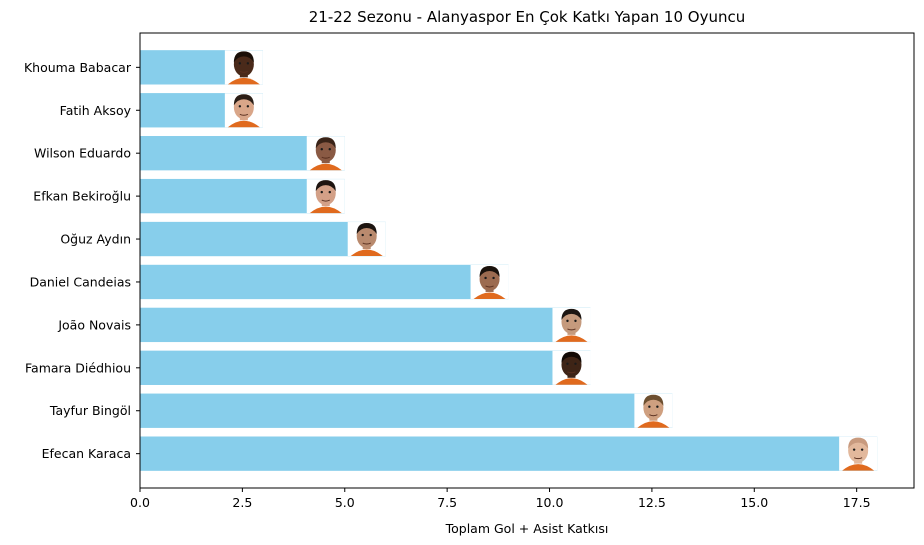 The width and height of the screenshot is (924, 545). What do you see at coordinates (365, 367) in the screenshot?
I see `bar-famara-diedhiou` at bounding box center [365, 367].